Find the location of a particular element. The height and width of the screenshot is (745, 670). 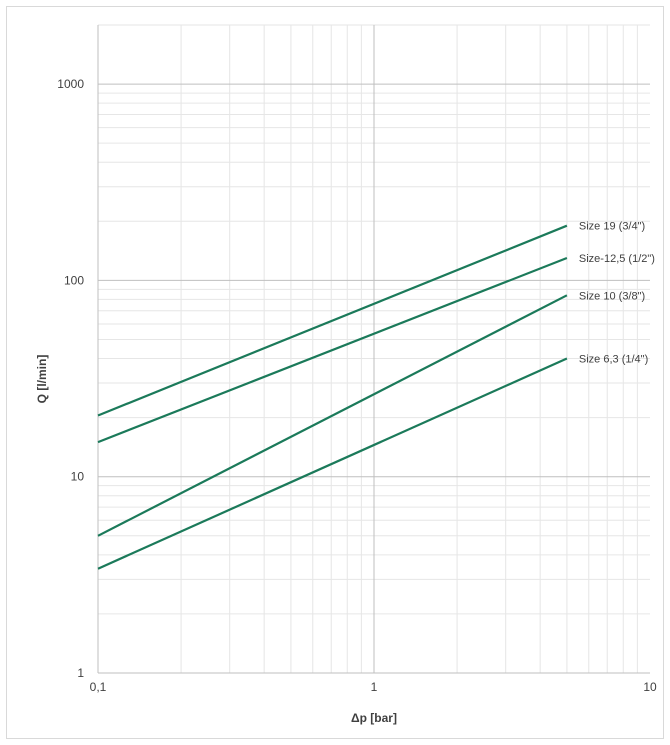

x-tick-label: 0,1 is located at coordinates (98, 687).